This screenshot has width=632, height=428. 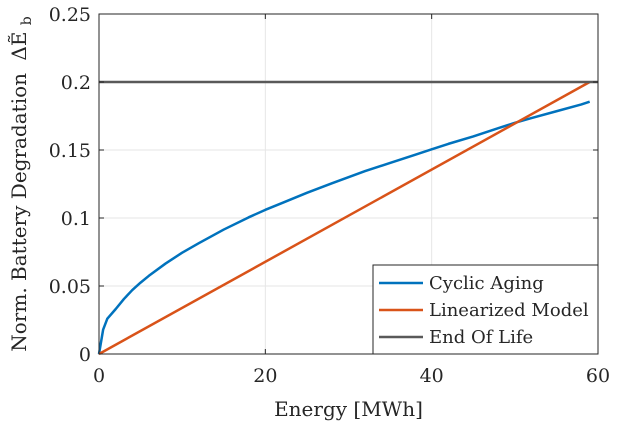 I want to click on y-tick-label: 0.1, so click(x=76, y=219).